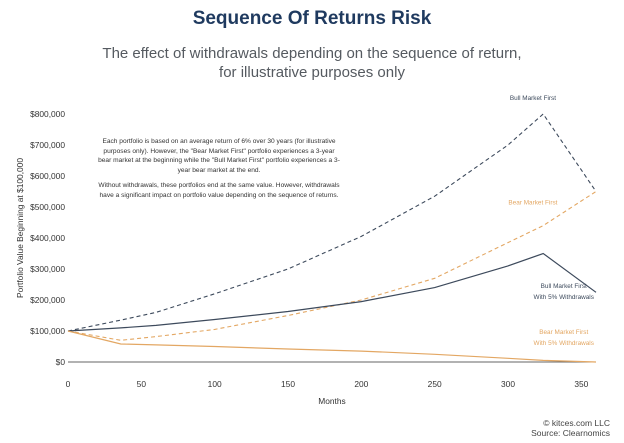 The height and width of the screenshot is (443, 624). I want to click on x-tick-label: 200, so click(361, 384).